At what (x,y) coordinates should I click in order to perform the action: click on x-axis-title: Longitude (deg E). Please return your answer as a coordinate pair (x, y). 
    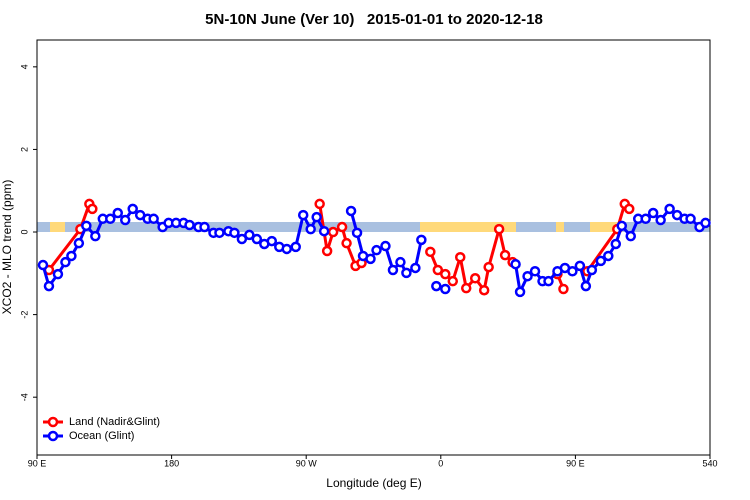
    Looking at the image, I should click on (373, 483).